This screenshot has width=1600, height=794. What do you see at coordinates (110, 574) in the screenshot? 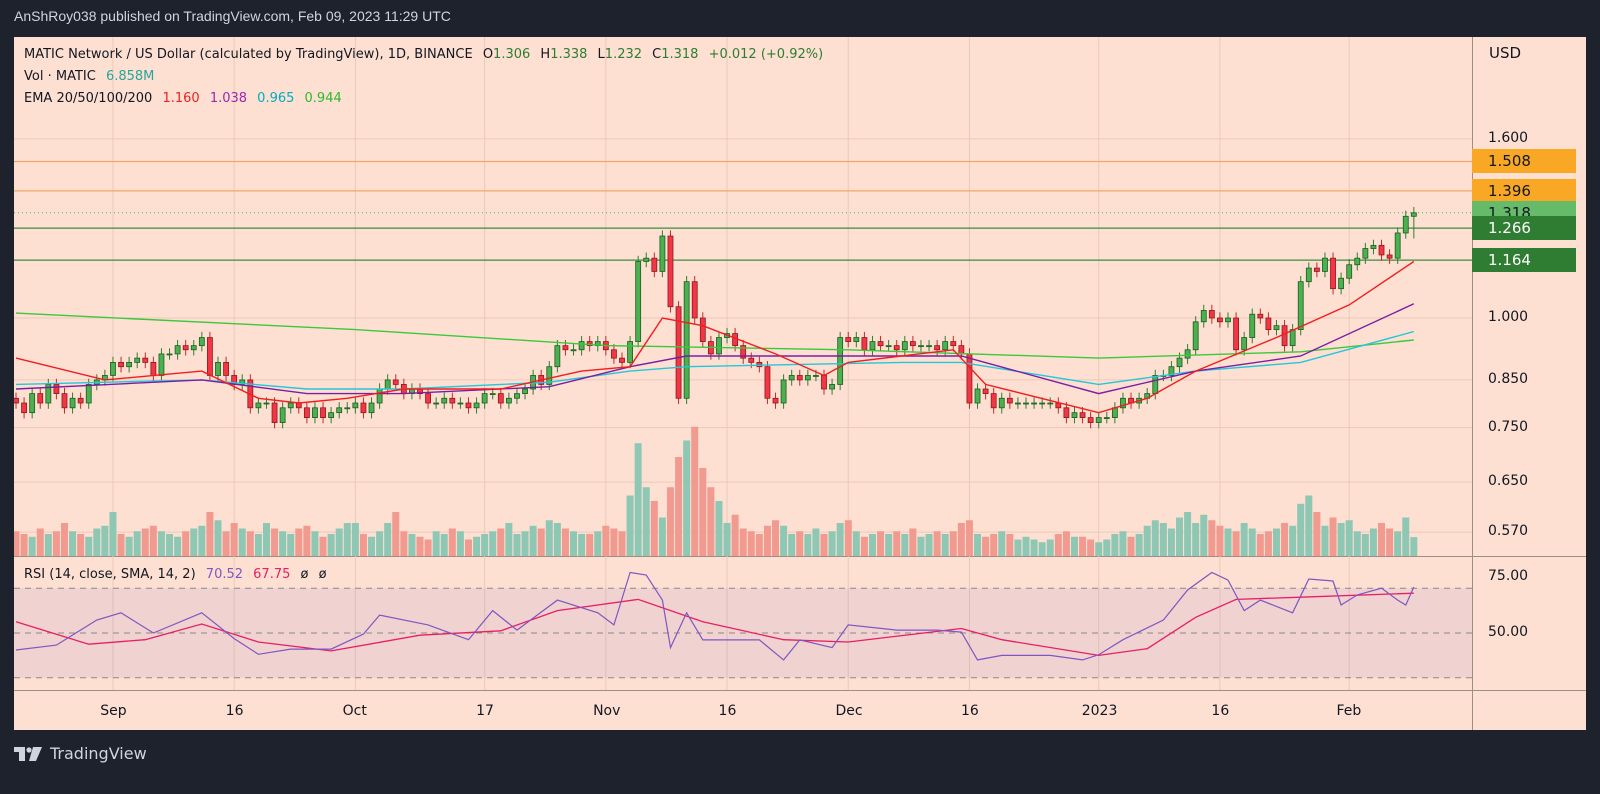
I see `rsi-label: RSI (14, close, SMA, 14, 2)` at bounding box center [110, 574].